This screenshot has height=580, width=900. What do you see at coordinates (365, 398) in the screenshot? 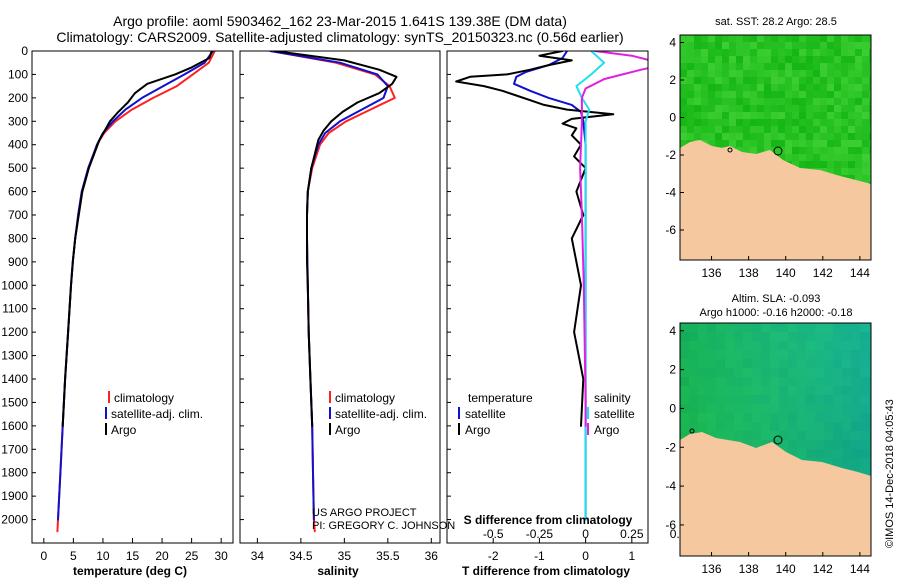
I see `legend-label-climatology: climatology` at bounding box center [365, 398].